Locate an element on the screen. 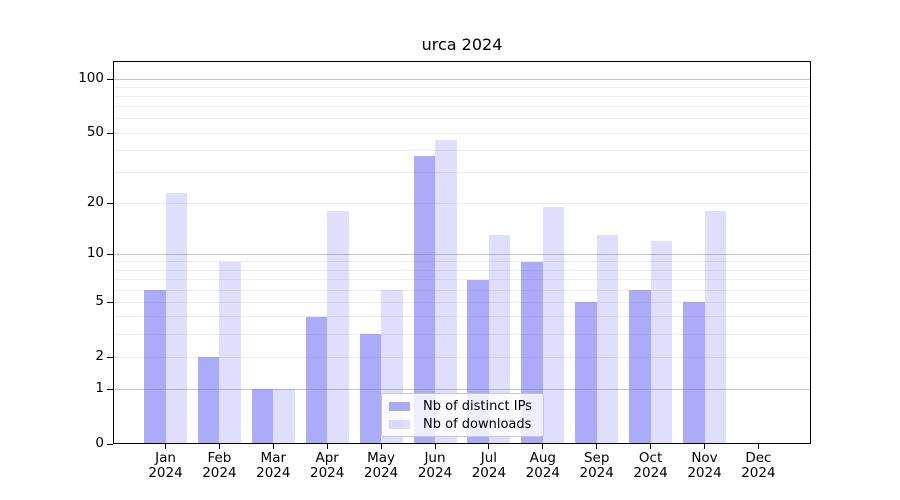 This screenshot has width=900, height=500. x-tick-oct is located at coordinates (651, 446).